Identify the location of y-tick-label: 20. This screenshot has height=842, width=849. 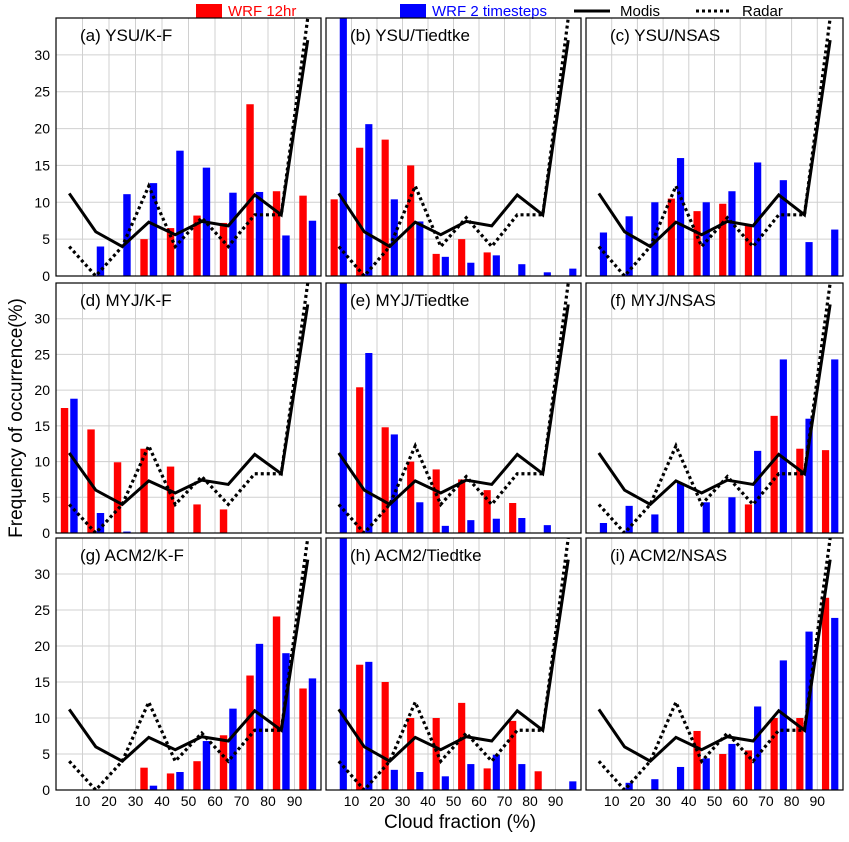
(42, 646).